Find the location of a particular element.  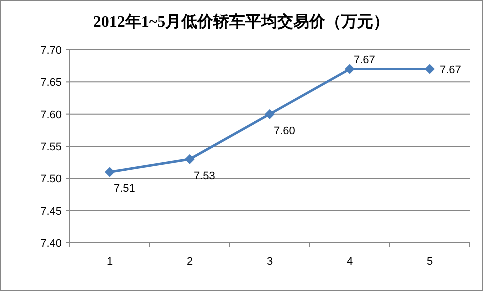

y-tick-label: 7.40 is located at coordinates (51, 244).